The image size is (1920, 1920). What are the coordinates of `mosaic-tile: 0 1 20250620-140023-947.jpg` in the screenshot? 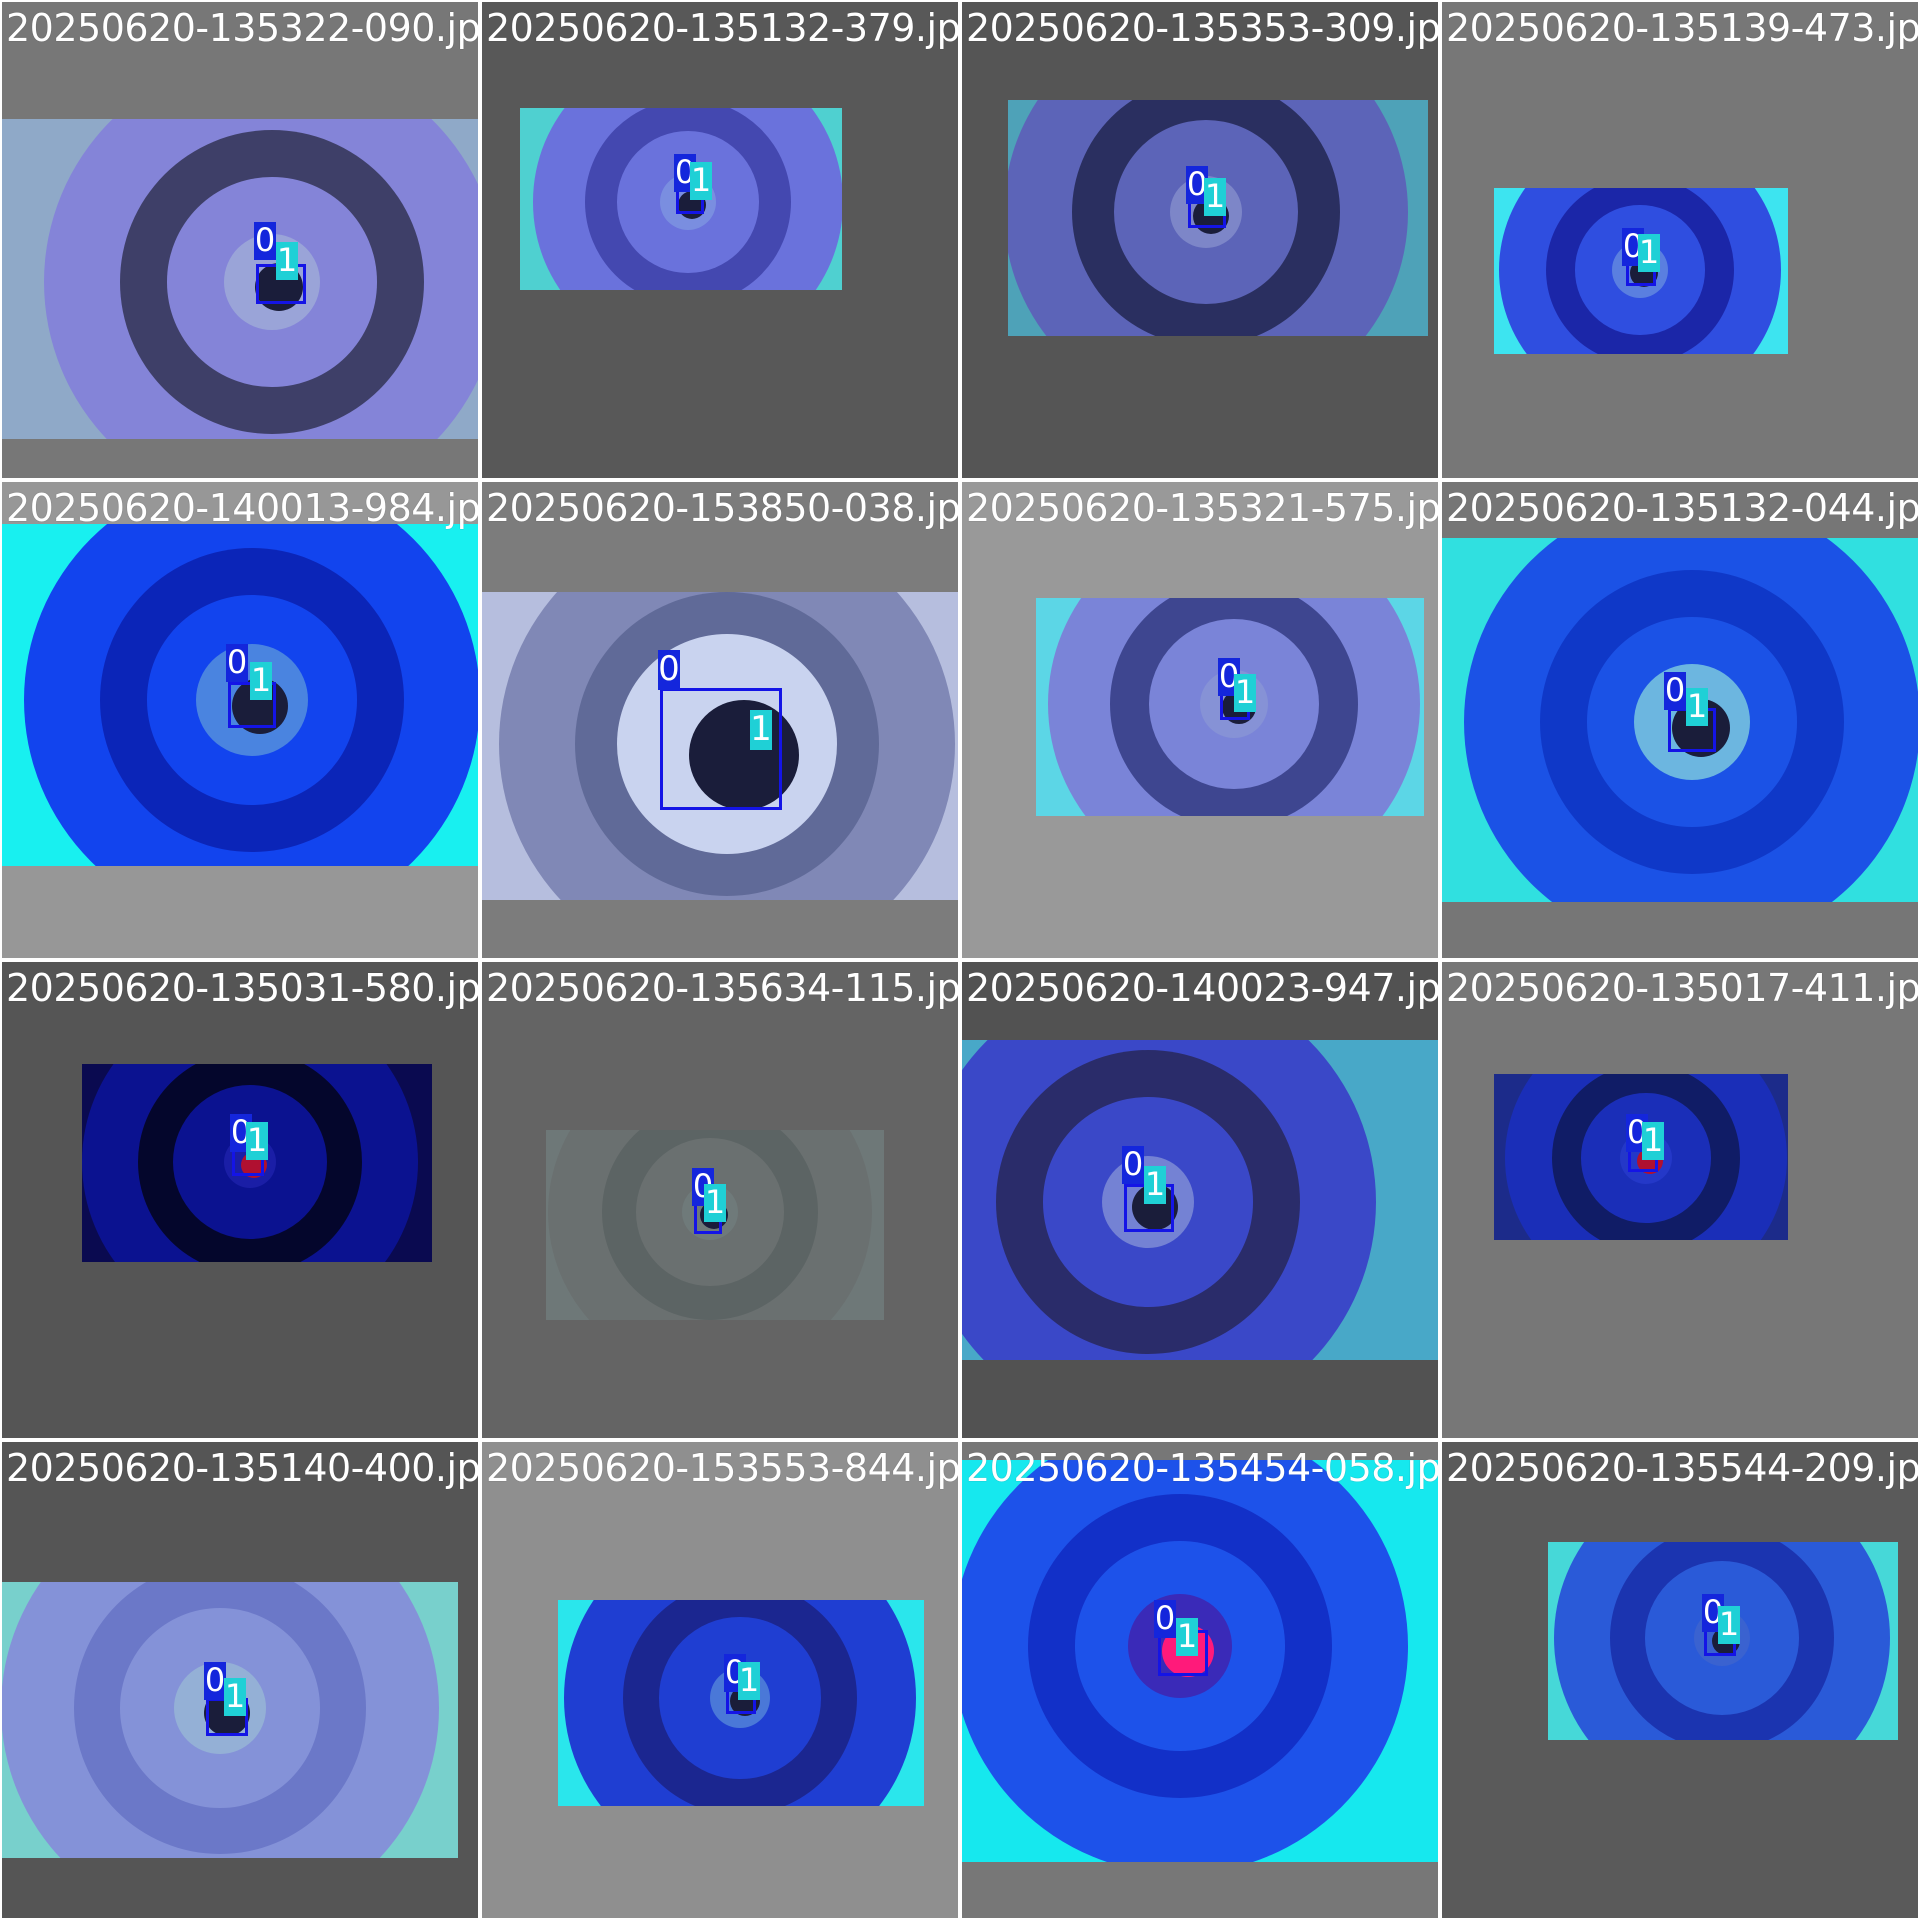 It's located at (1200, 1200).